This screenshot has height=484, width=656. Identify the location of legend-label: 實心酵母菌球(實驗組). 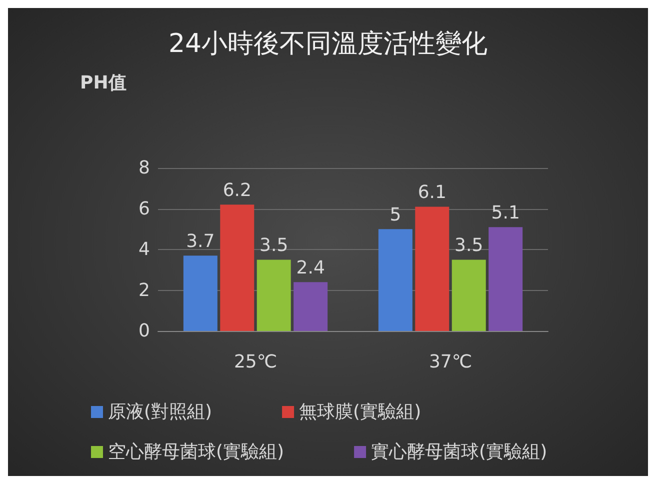
(459, 452).